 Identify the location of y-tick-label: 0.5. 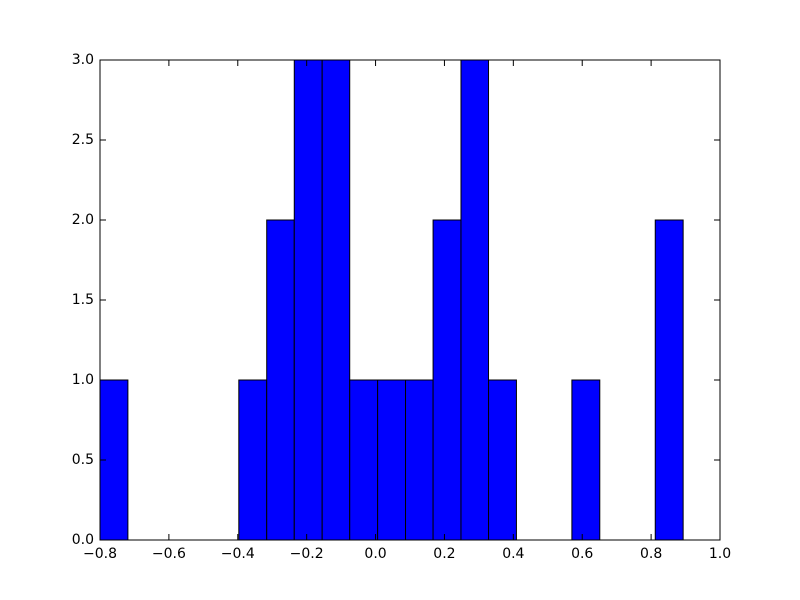
(83, 460).